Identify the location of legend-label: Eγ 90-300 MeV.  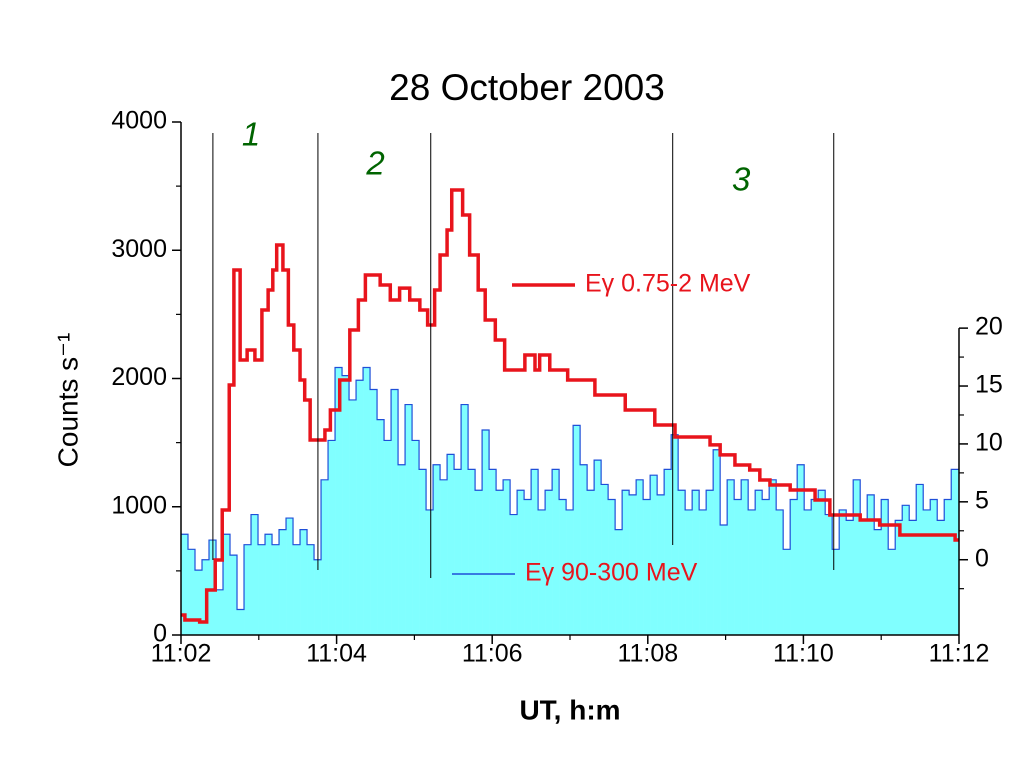
(611, 573).